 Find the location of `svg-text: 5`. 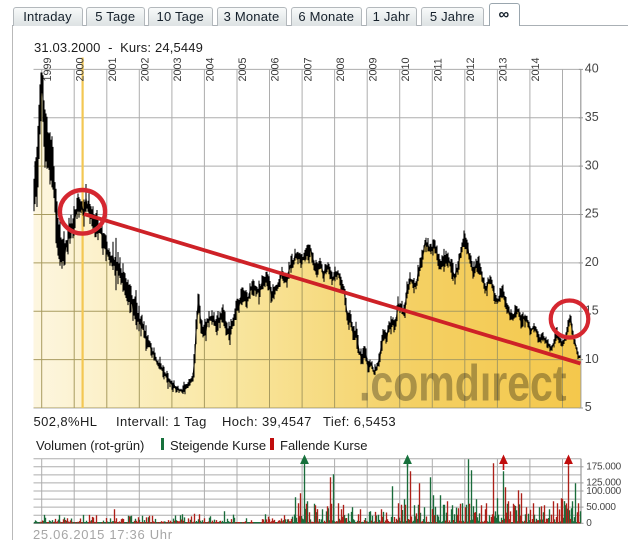

svg-text: 5 is located at coordinates (588, 407).